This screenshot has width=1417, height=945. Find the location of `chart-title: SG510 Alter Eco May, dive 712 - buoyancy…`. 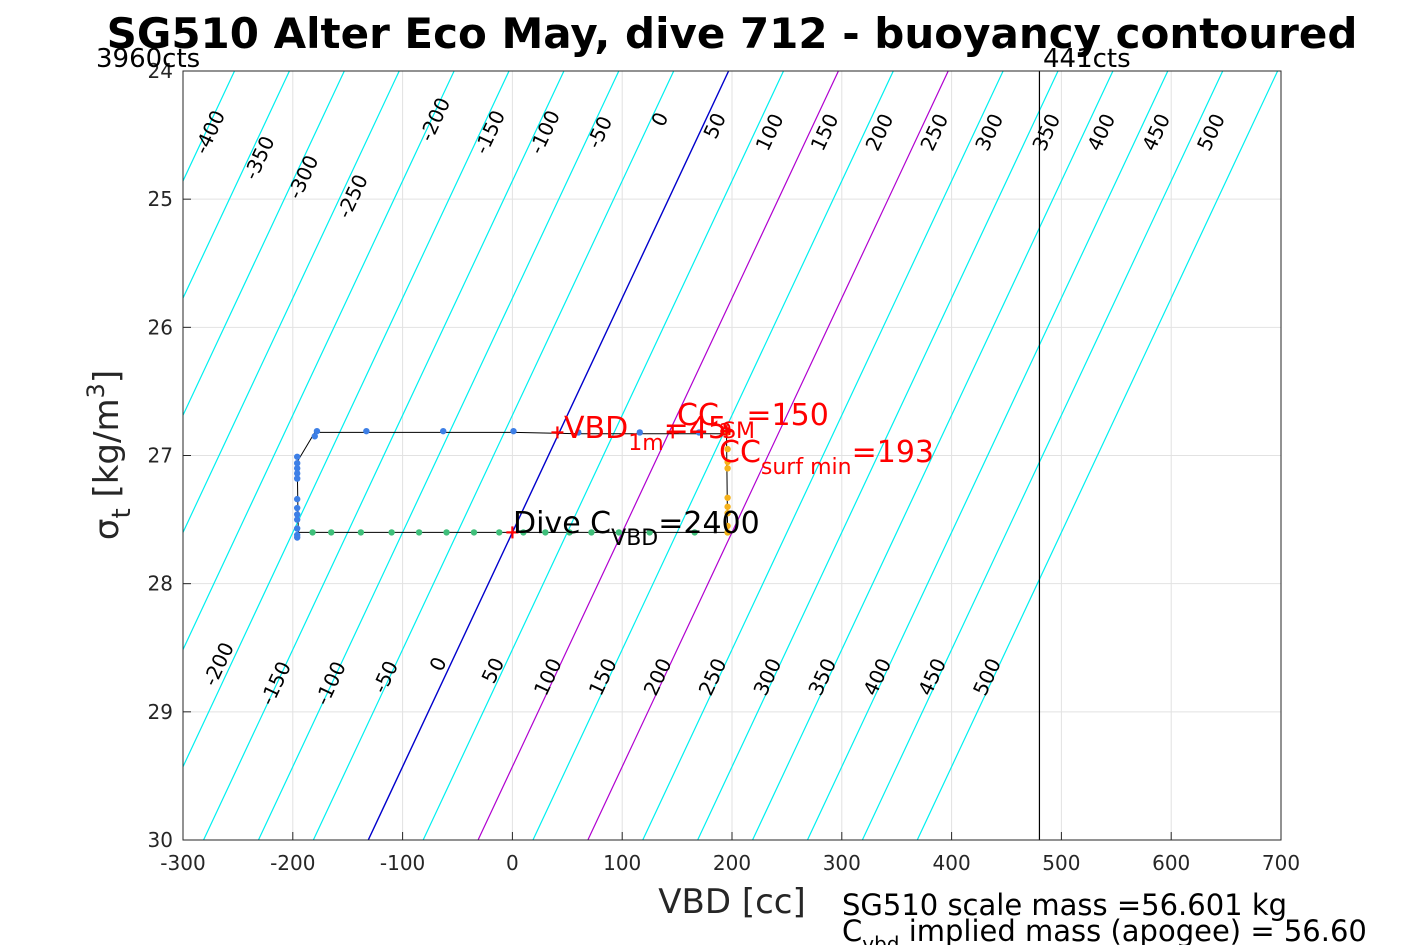

chart-title: SG510 Alter Eco May, dive 712 - buoyancy… is located at coordinates (732, 33).